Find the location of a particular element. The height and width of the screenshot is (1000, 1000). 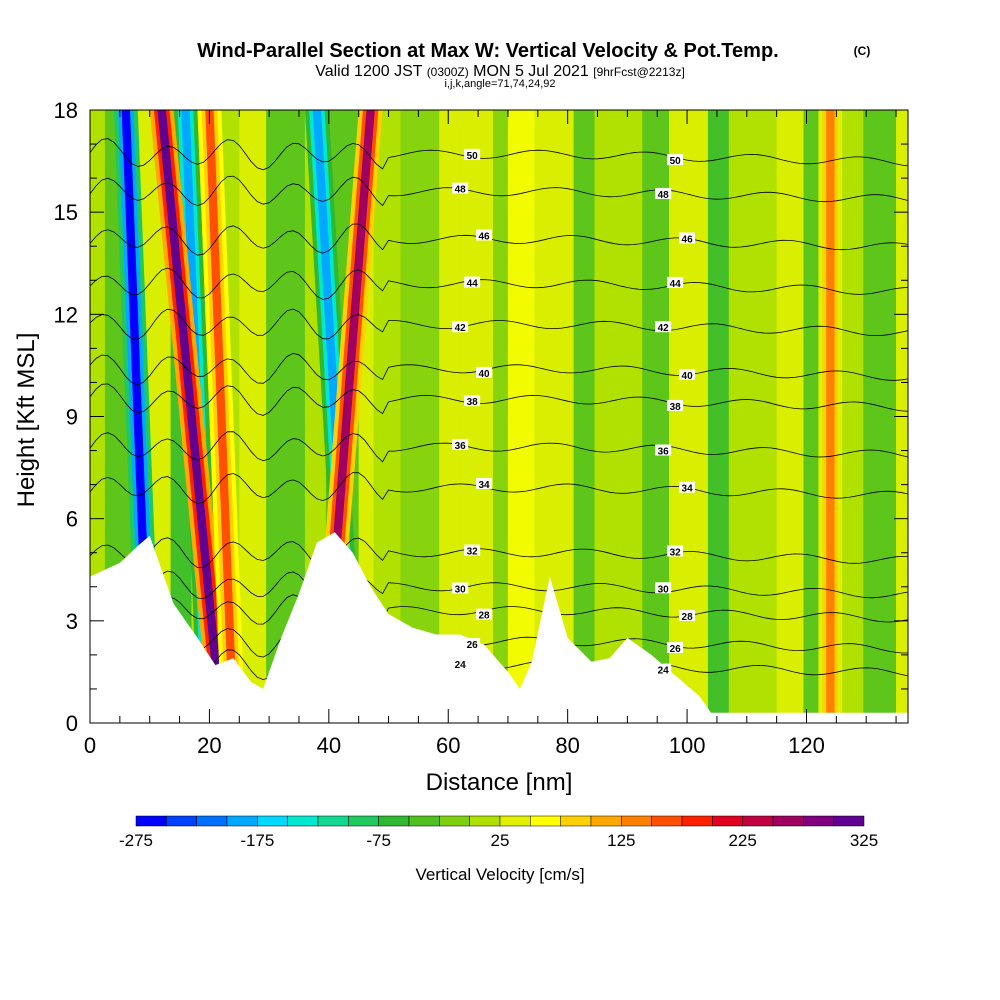

colorbar-labels: -275 -175 -75 25 125 225 325 is located at coordinates (498, 840).